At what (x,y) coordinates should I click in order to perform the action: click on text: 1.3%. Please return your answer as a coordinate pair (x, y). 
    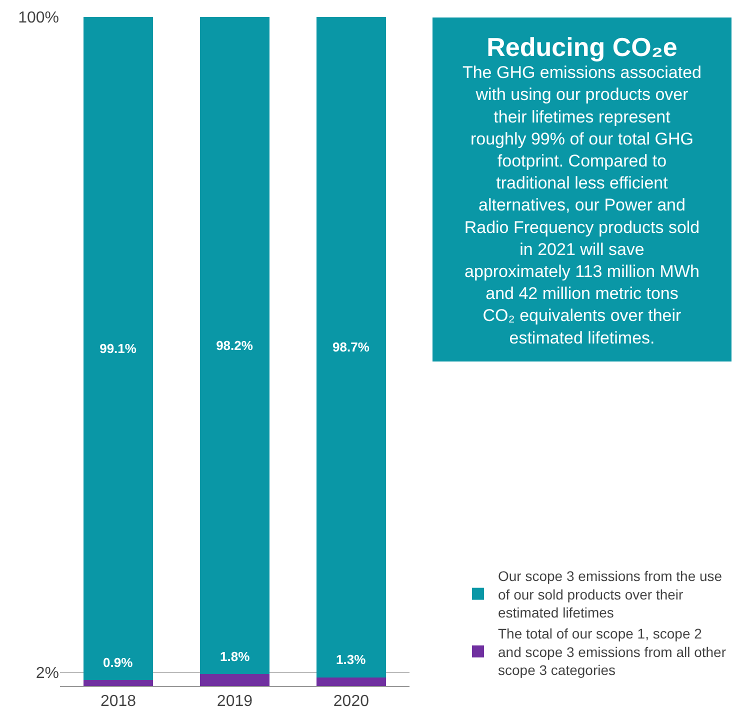
    Looking at the image, I should click on (351, 659).